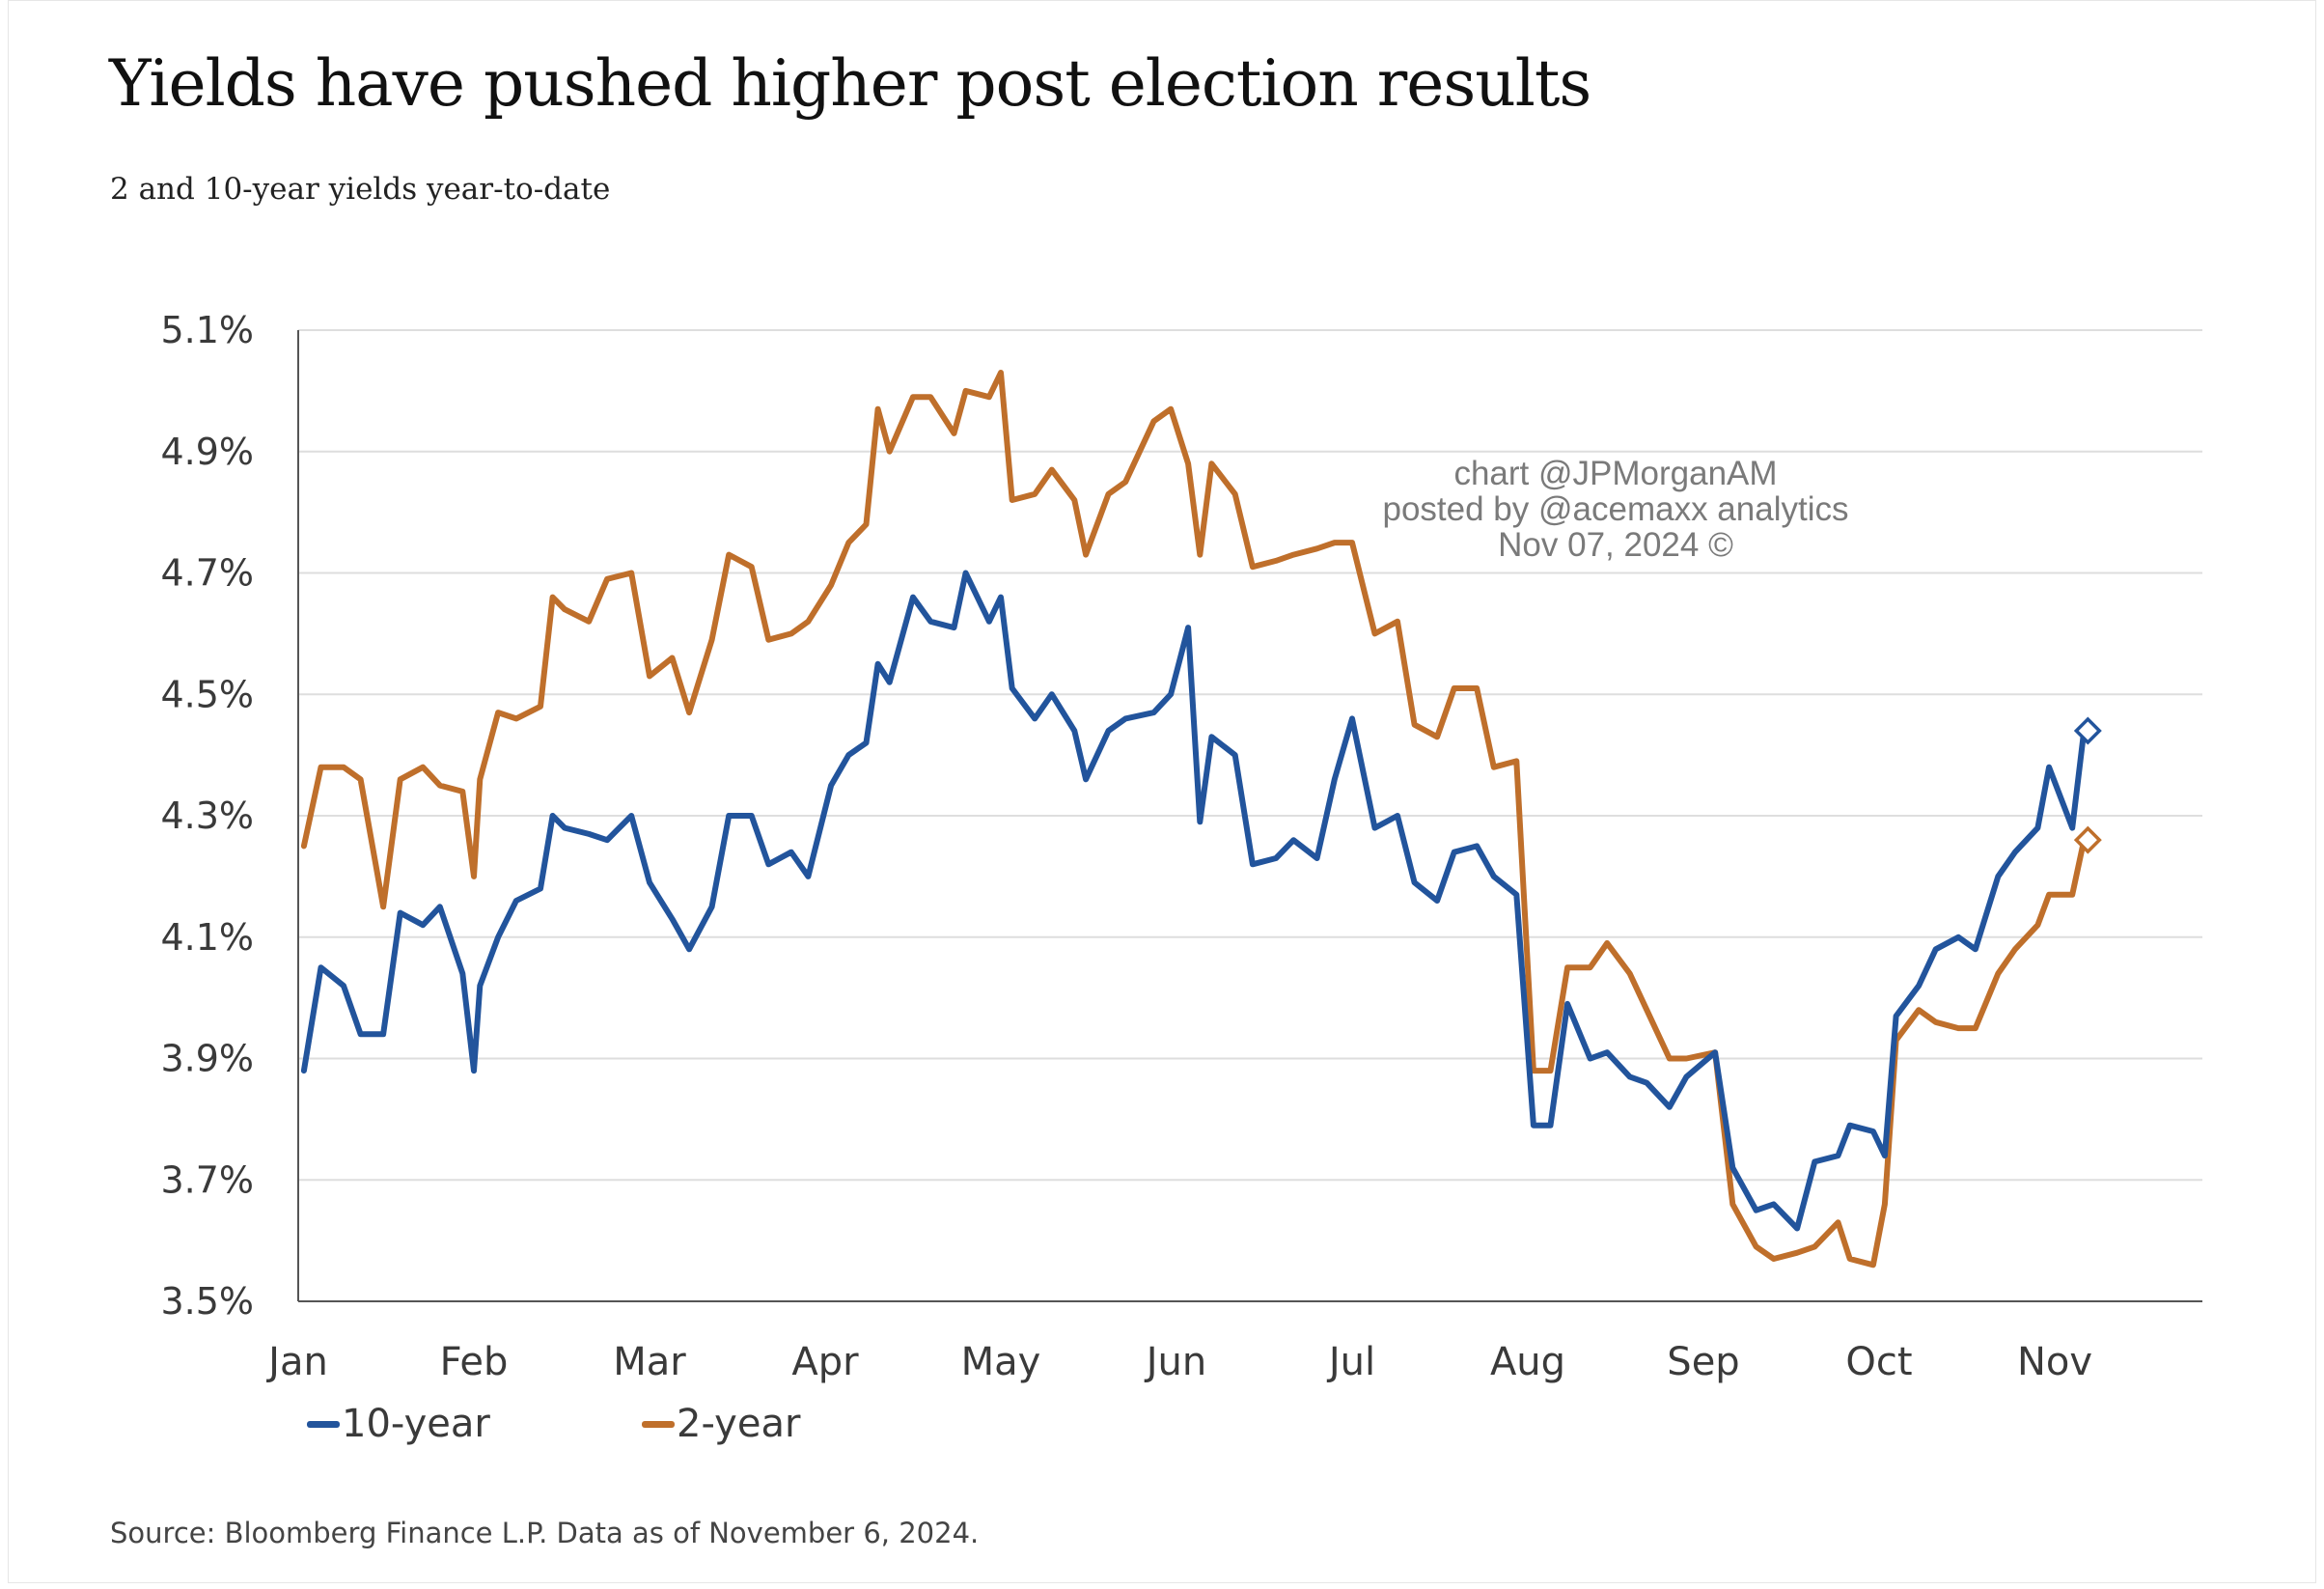  I want to click on y-tick-label: 4.3%, so click(207, 815).